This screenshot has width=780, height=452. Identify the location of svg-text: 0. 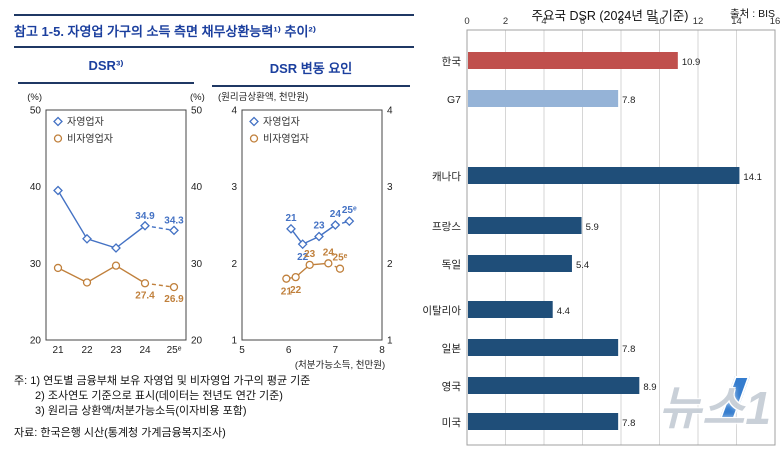
(466, 21).